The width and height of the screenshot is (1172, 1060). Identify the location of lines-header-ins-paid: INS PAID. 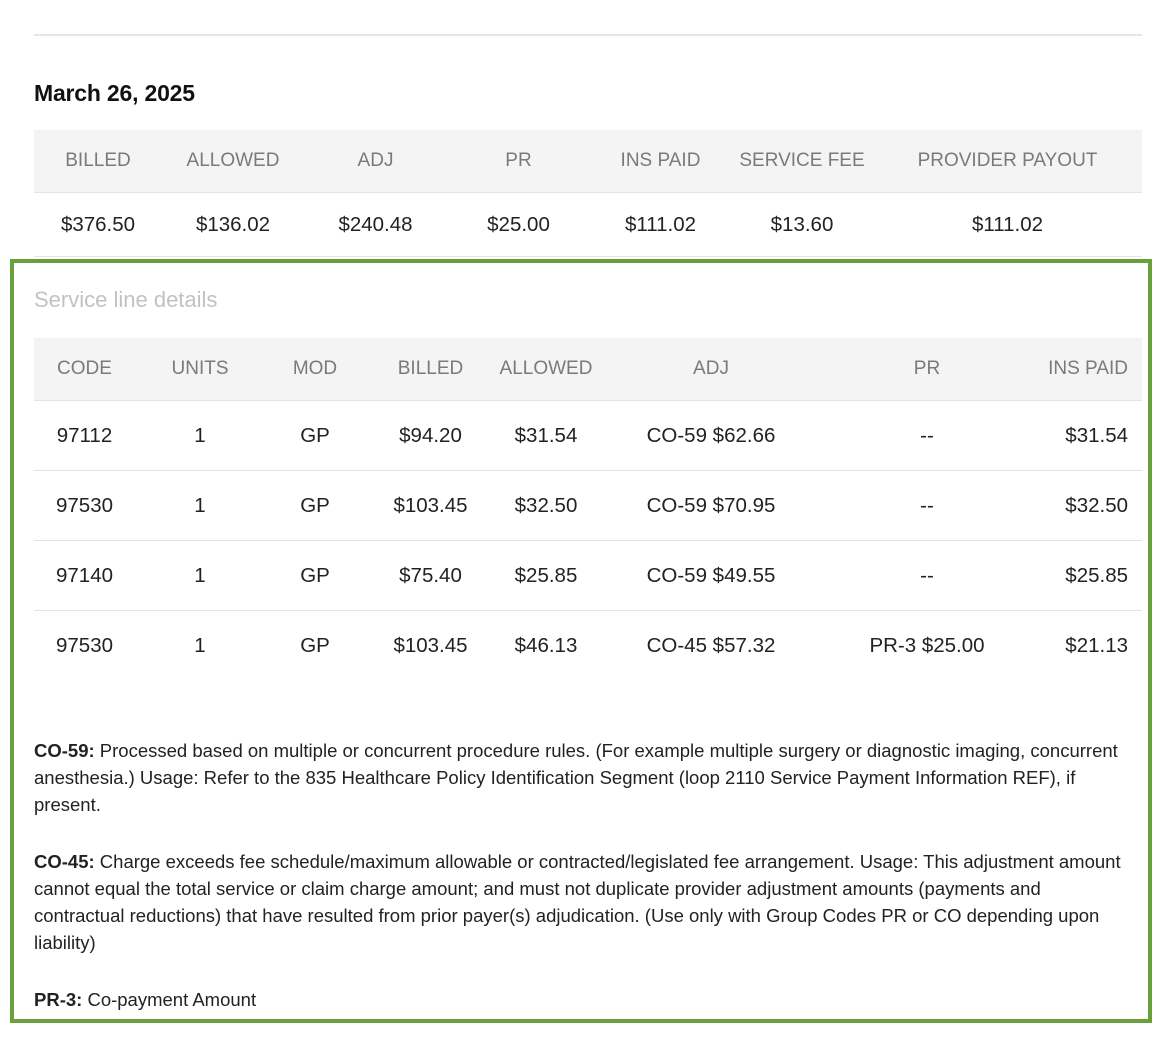
(1085, 369).